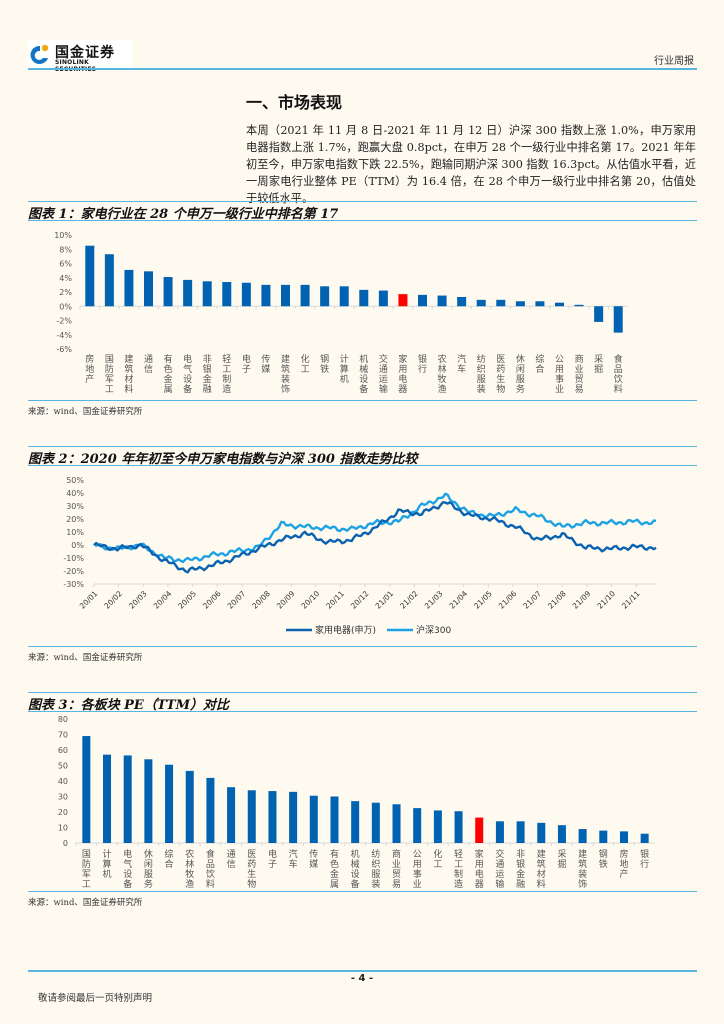 The height and width of the screenshot is (1024, 724). Describe the element at coordinates (582, 869) in the screenshot. I see `x-tick-label: 建筑装饰` at that location.